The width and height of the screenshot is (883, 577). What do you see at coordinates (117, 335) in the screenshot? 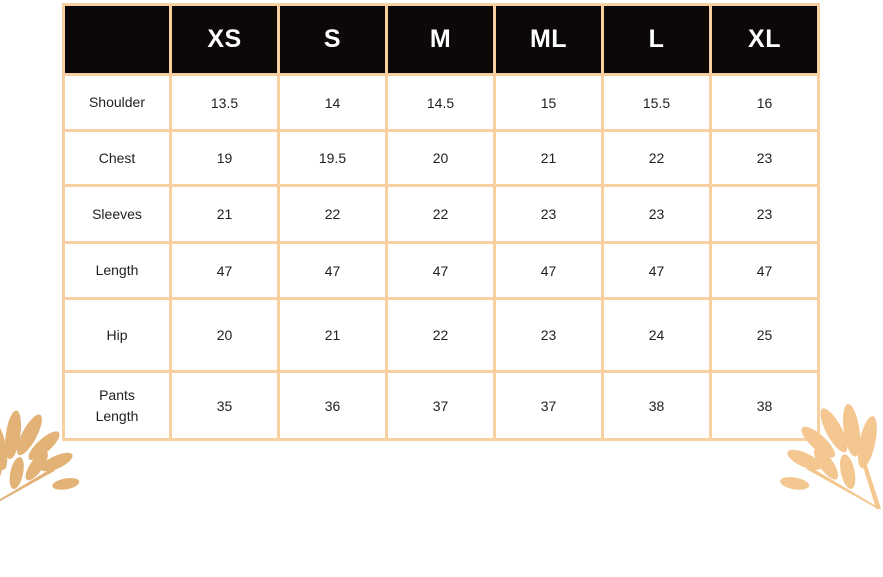
I see `measurement-row-label: Hip` at bounding box center [117, 335].